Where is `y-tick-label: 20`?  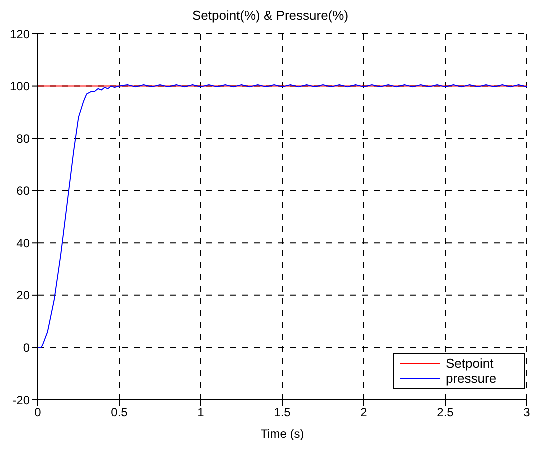 y-tick-label: 20 is located at coordinates (23, 295).